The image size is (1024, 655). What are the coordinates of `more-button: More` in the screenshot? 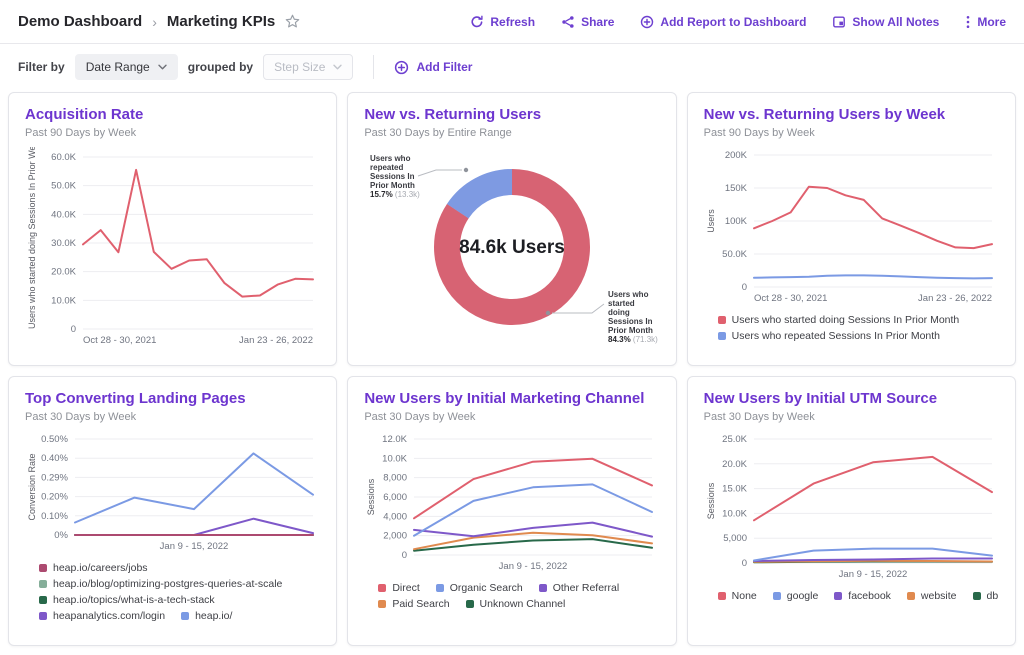 It's located at (985, 22).